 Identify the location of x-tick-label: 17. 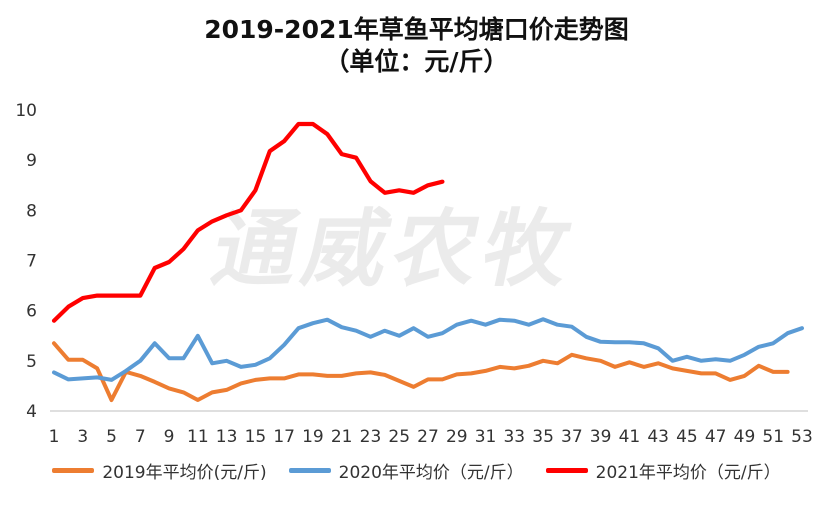
(284, 437).